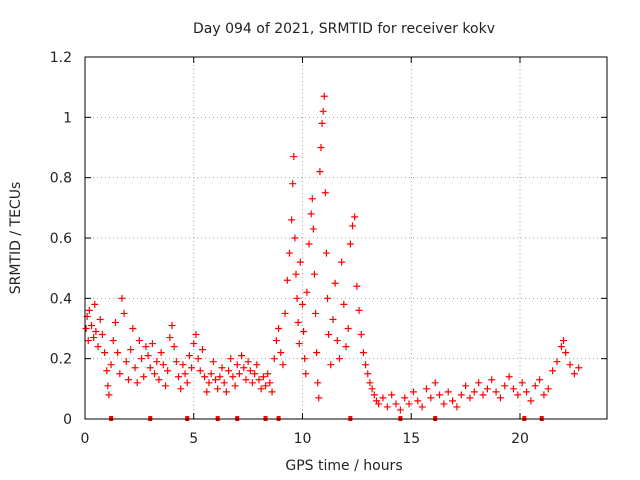 The image size is (640, 480). What do you see at coordinates (520, 439) in the screenshot?
I see `x-tick-label: 20` at bounding box center [520, 439].